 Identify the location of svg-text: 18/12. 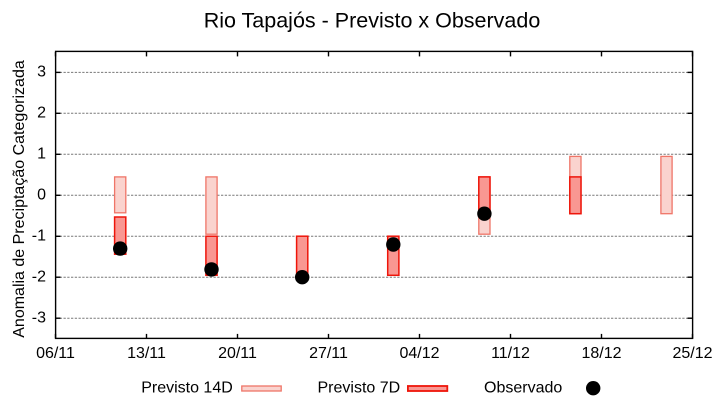
(601, 353).